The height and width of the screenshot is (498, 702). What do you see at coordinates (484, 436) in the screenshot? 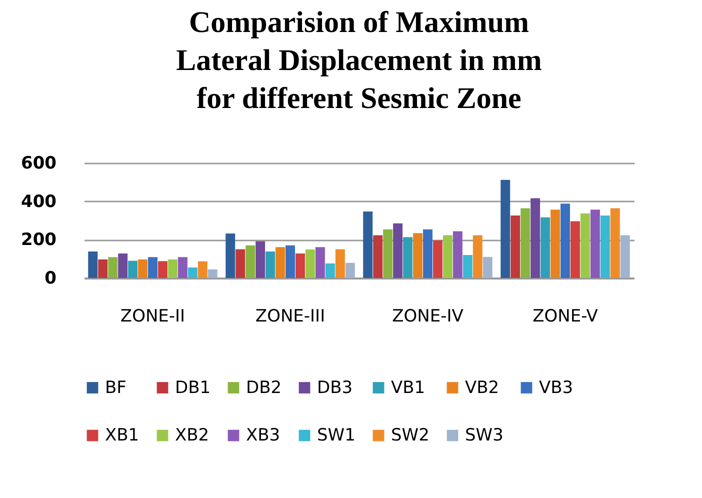
I see `legend-label: SW3` at bounding box center [484, 436].